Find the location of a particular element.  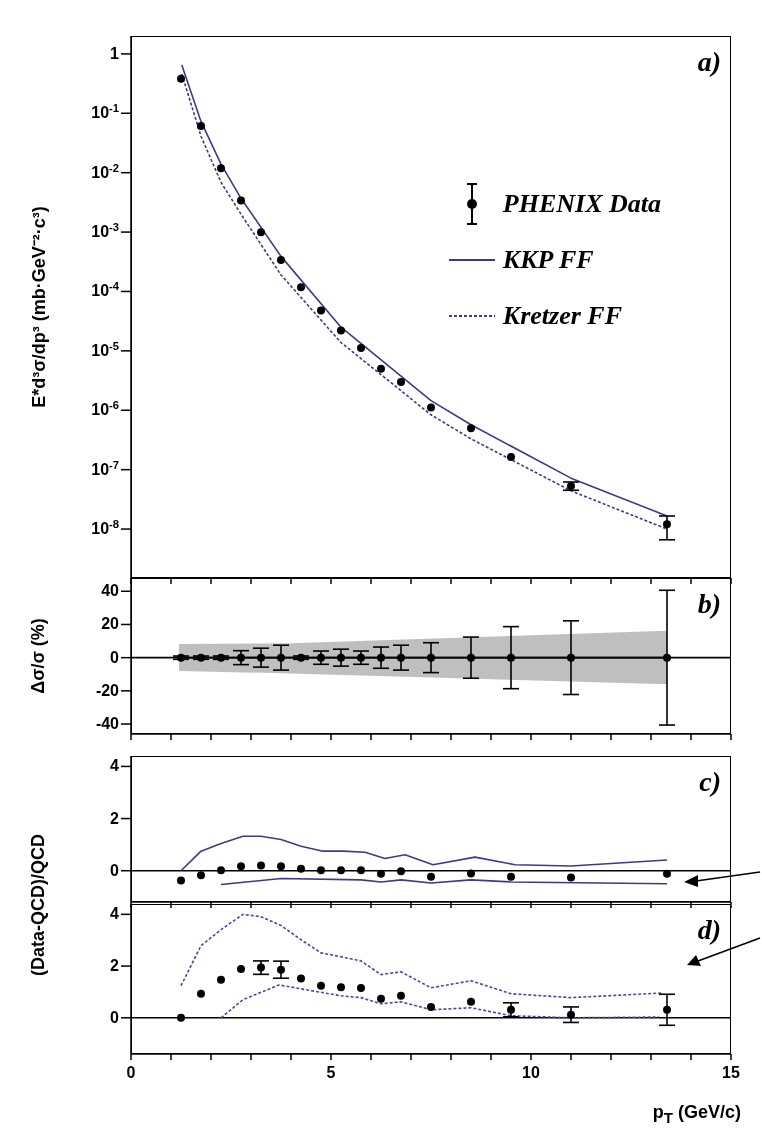

annotation: b) is located at coordinates (709, 604).